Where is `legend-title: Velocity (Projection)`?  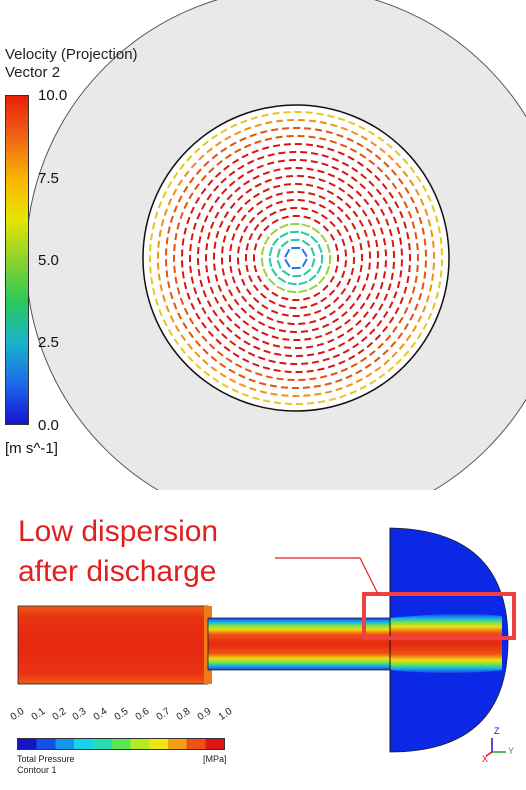
legend-title: Velocity (Projection) is located at coordinates (71, 54).